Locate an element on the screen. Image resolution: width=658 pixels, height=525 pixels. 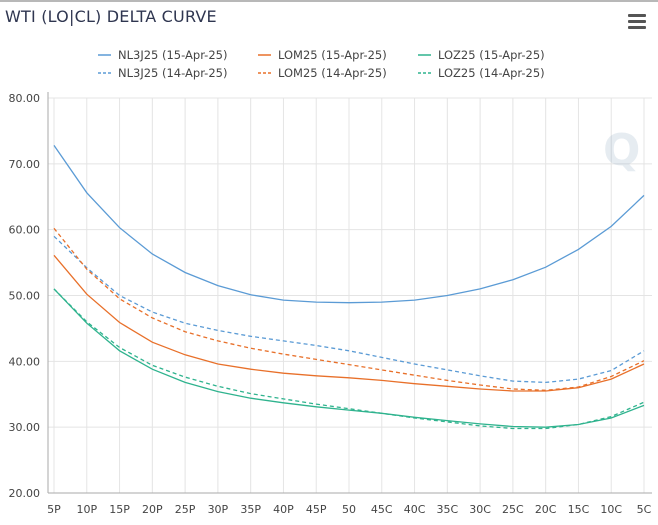
legend-label: LOZ25 (14-Apr-25) is located at coordinates (491, 73).